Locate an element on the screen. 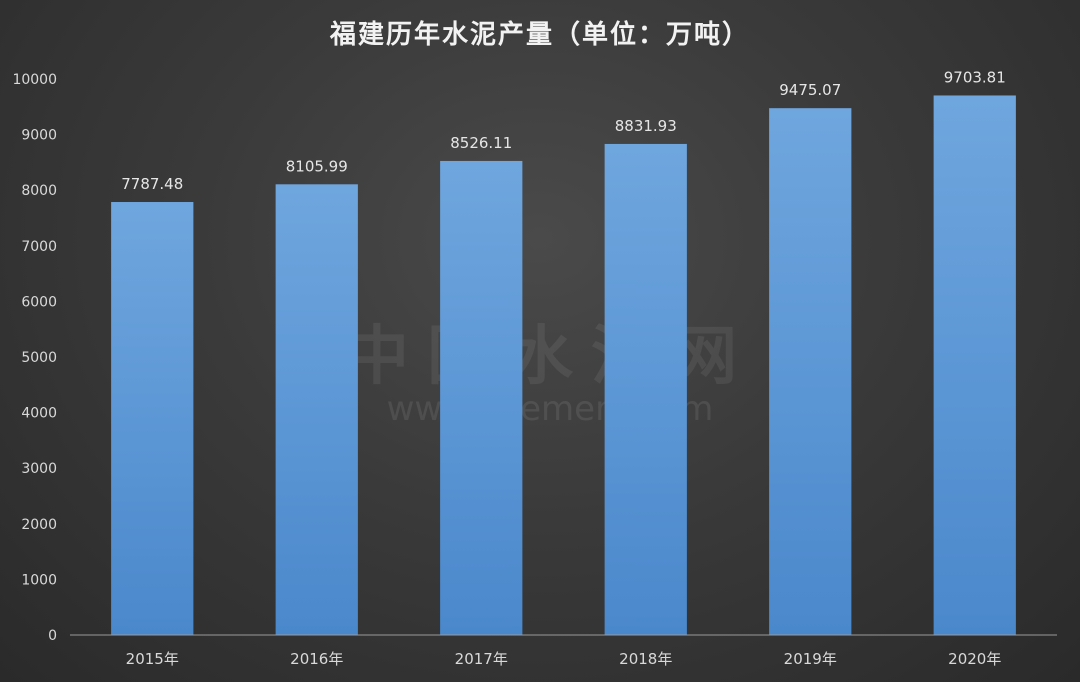 The image size is (1080, 682). y-tick-label: 9000 is located at coordinates (39, 136).